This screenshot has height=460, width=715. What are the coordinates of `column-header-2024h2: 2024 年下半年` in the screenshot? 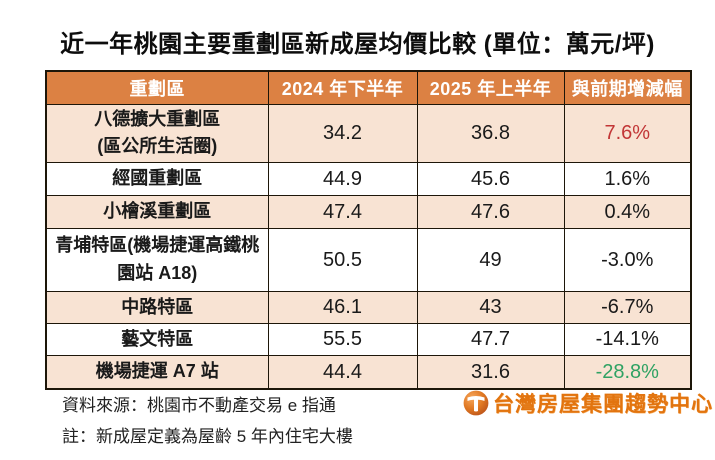 It's located at (342, 87).